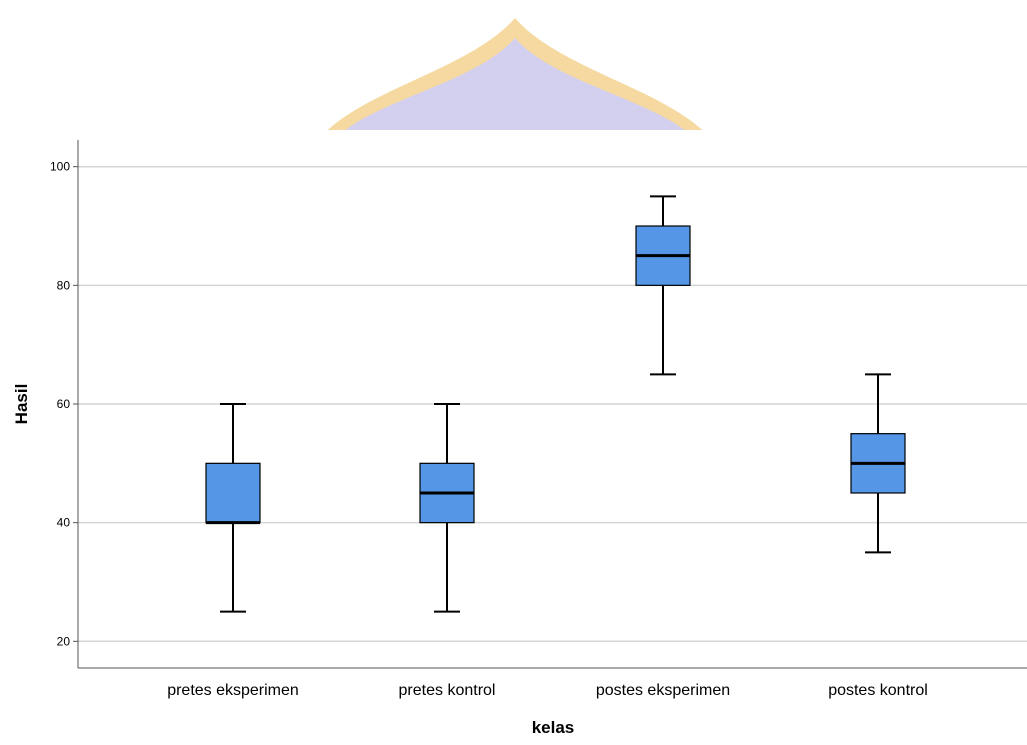 Image resolution: width=1027 pixels, height=745 pixels. What do you see at coordinates (878, 690) in the screenshot?
I see `x-tick-label: postes kontrol` at bounding box center [878, 690].